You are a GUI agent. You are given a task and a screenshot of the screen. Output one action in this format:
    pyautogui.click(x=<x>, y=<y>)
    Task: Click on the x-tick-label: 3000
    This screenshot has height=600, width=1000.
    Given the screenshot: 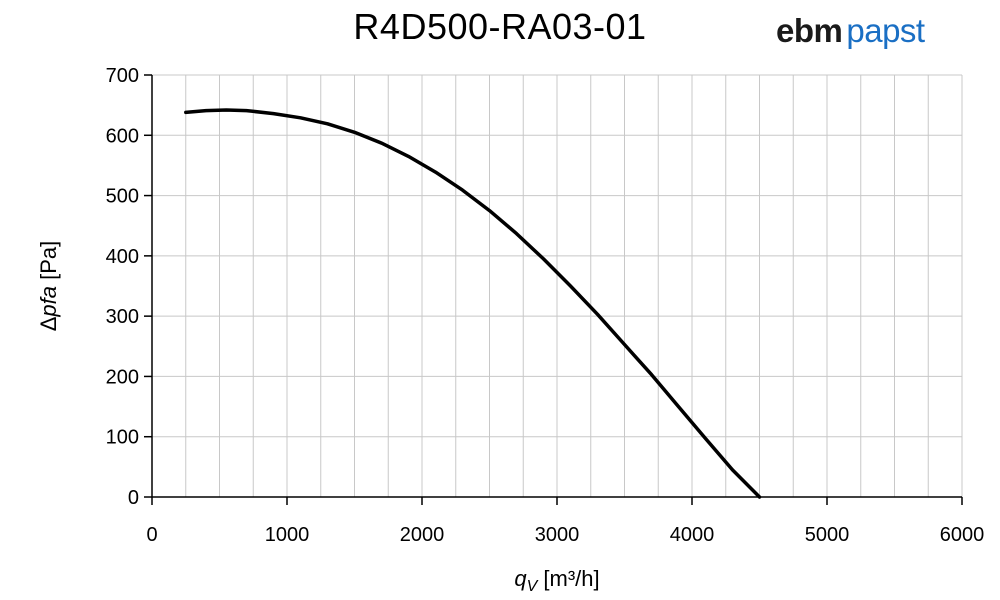 What is the action you would take?
    pyautogui.click(x=557, y=535)
    